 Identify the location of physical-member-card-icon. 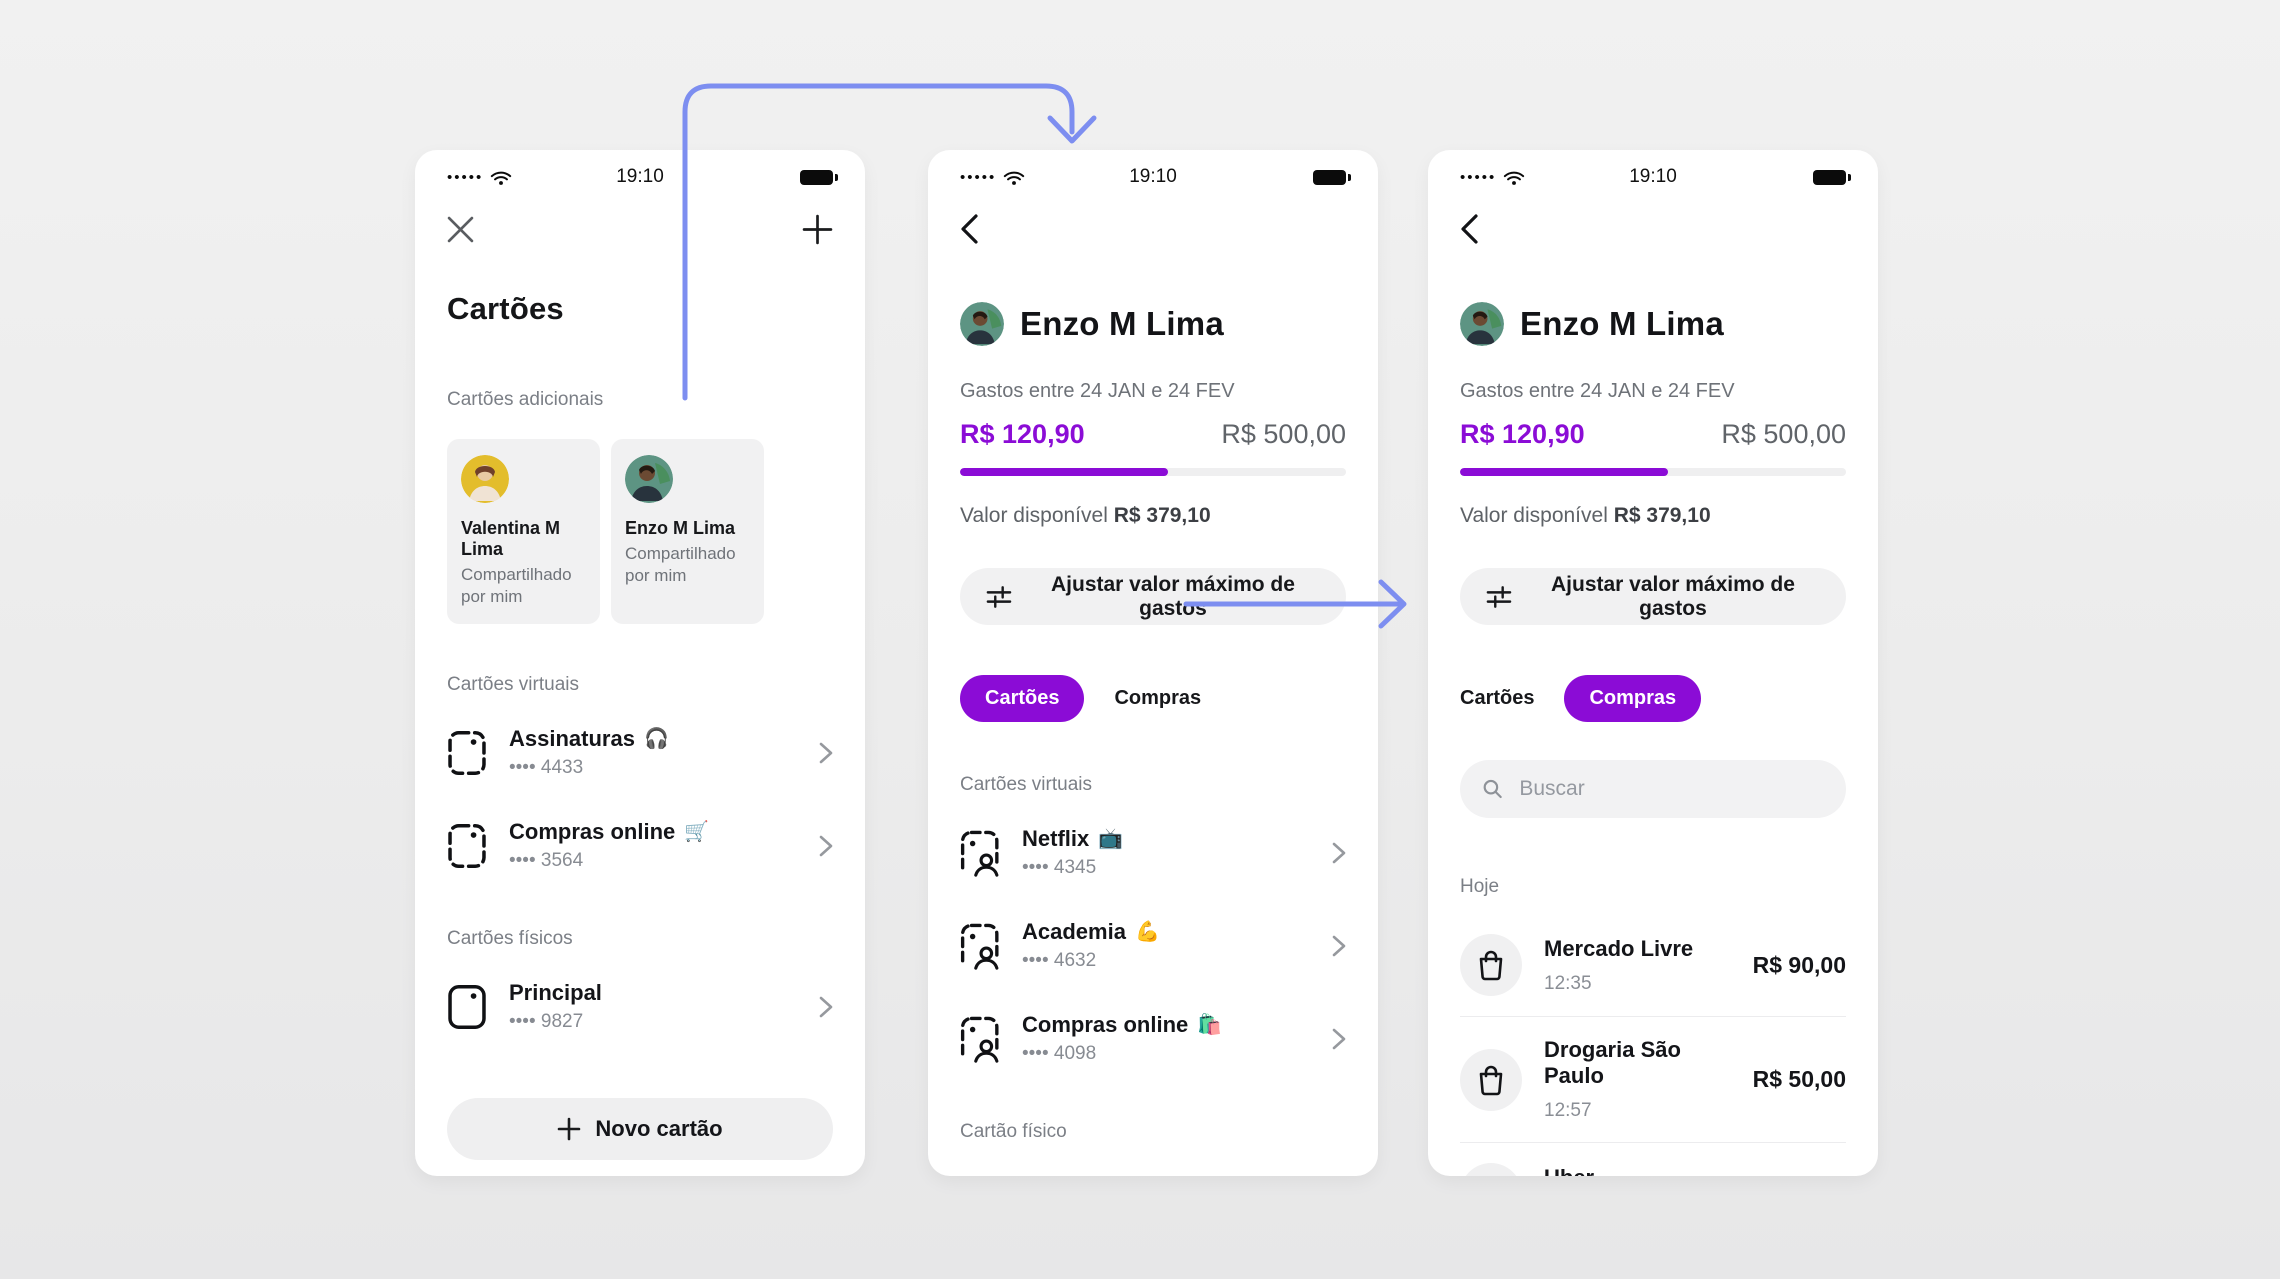
(980, 1176).